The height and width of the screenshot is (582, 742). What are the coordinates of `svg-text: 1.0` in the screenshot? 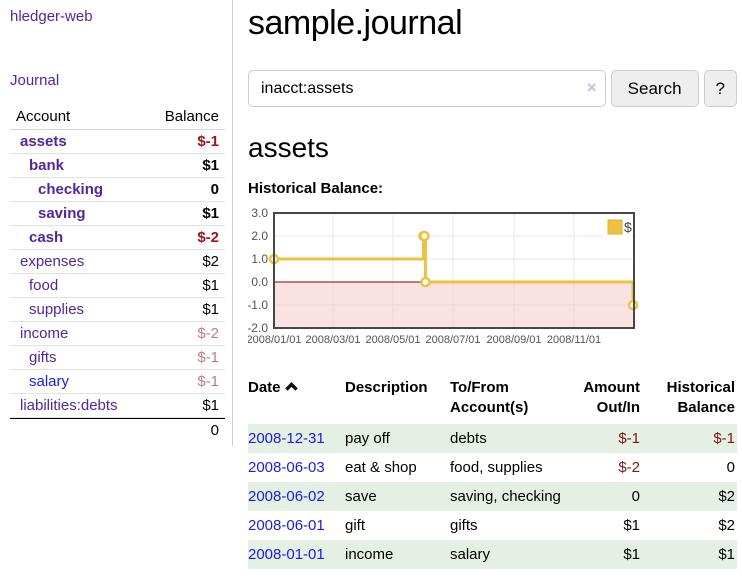 It's located at (259, 259).